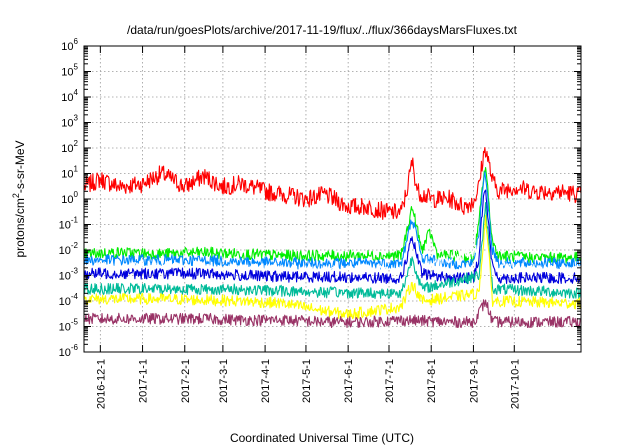  Describe the element at coordinates (69, 326) in the screenshot. I see `y-tick-label: 10⁻⁵` at that location.